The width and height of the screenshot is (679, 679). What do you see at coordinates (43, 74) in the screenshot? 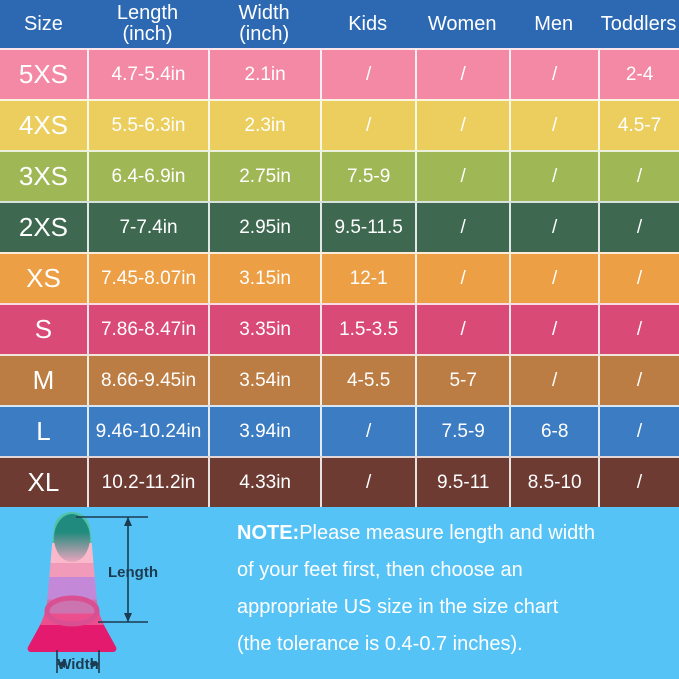
I see `size-cell: 5XS` at bounding box center [43, 74].